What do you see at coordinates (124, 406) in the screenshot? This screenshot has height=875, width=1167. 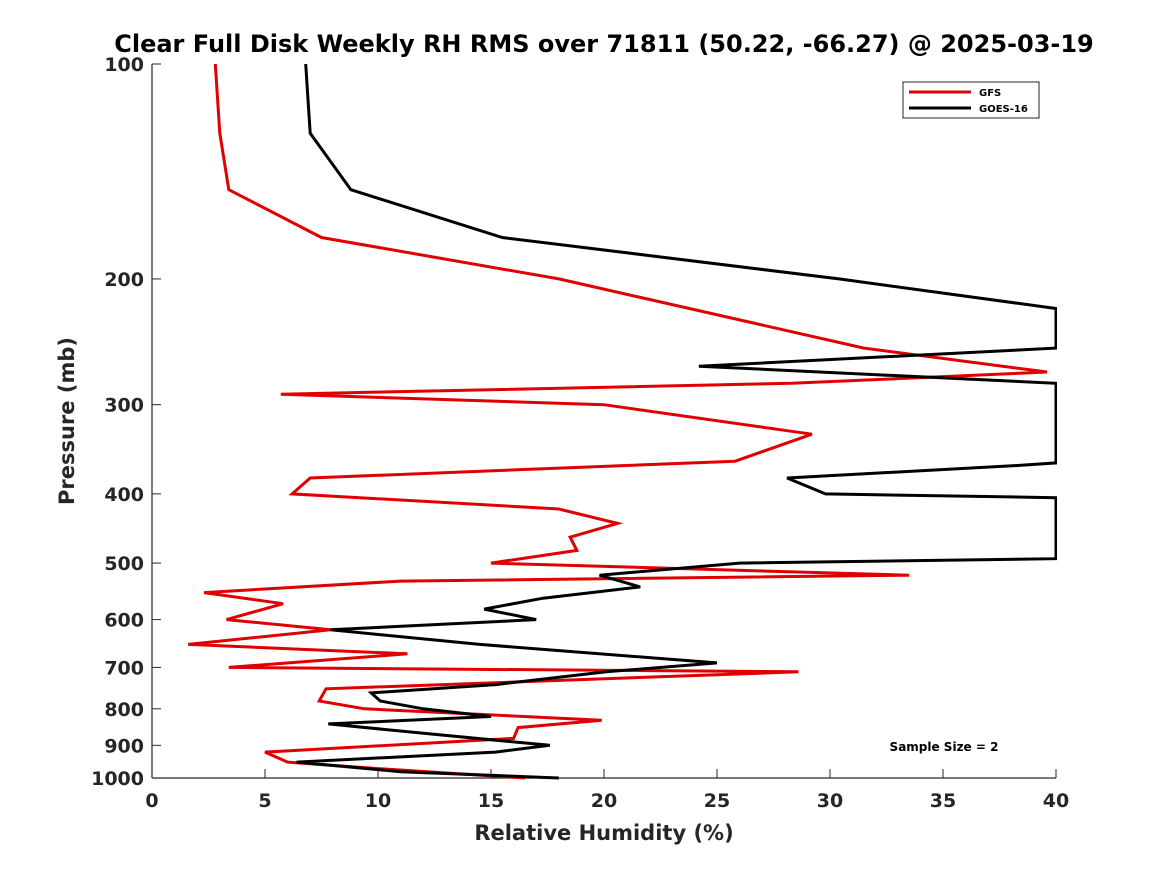 I see `y-tick-label: 300` at bounding box center [124, 406].